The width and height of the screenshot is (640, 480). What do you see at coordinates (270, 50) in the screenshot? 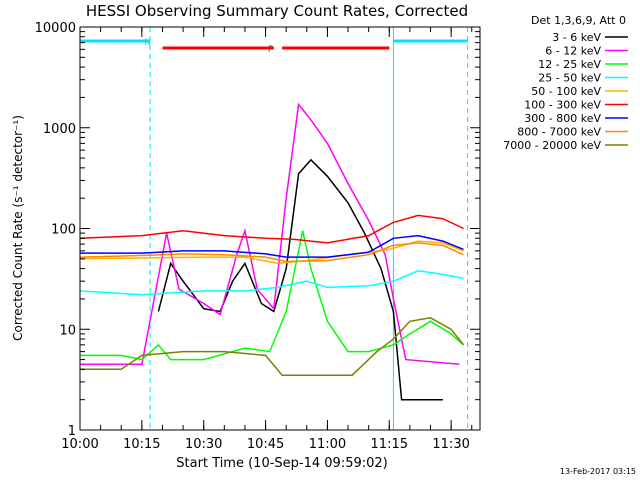
I see `flag-label-F: F` at bounding box center [270, 50].